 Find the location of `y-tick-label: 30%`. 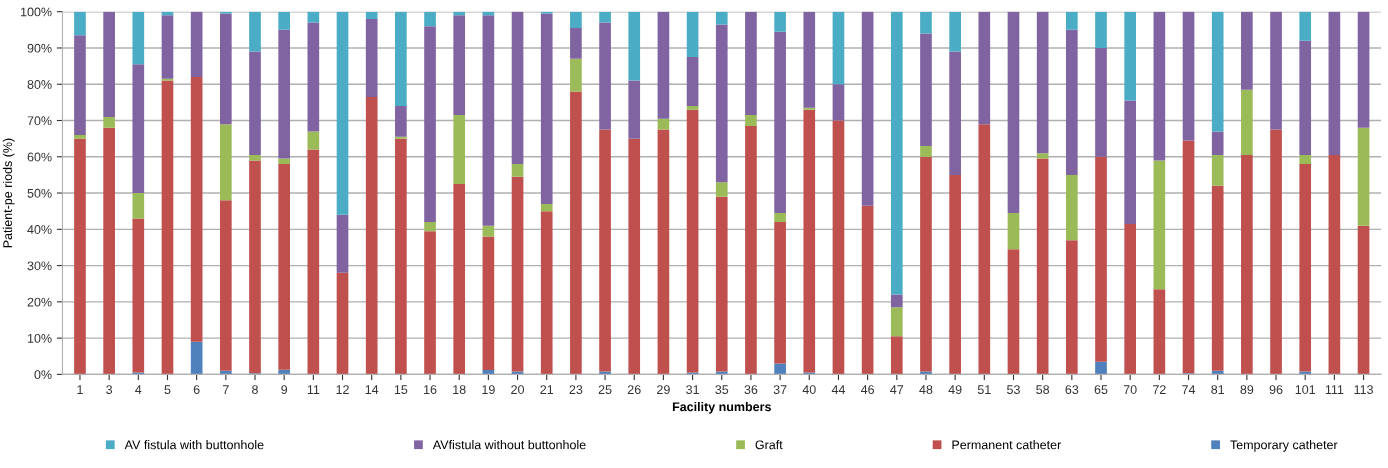

y-tick-label: 30% is located at coordinates (39, 266).